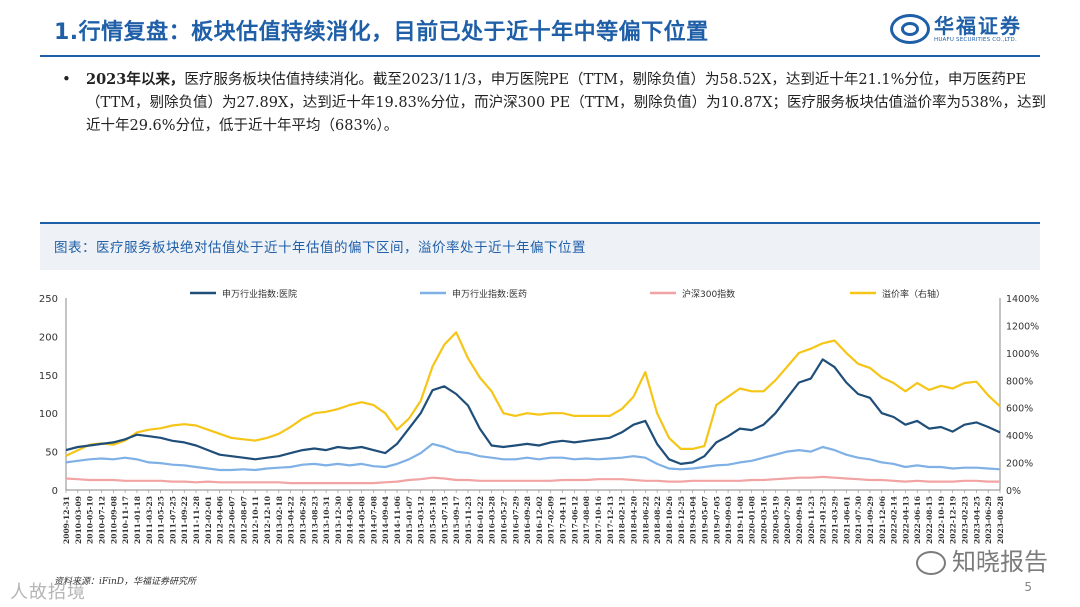 The height and width of the screenshot is (607, 1080). I want to click on x-tick-label: 2015-05-18, so click(433, 520).